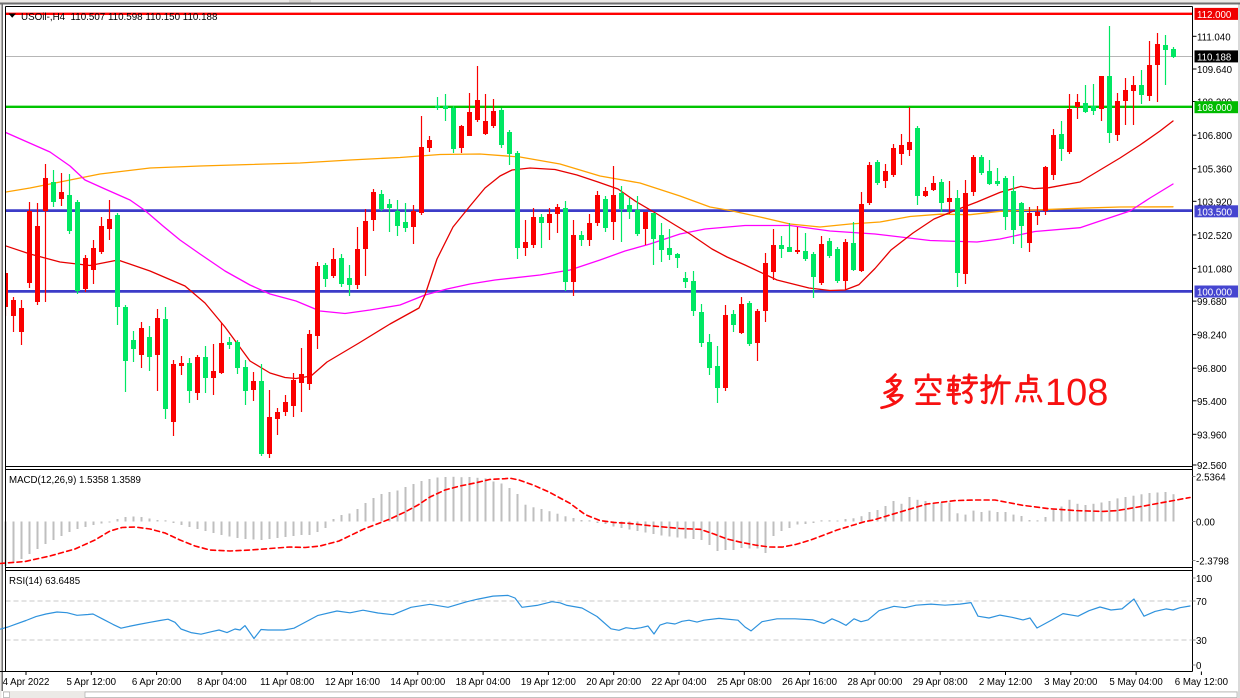 The width and height of the screenshot is (1240, 698). I want to click on svg-text: 3 May 20:00, so click(1071, 682).